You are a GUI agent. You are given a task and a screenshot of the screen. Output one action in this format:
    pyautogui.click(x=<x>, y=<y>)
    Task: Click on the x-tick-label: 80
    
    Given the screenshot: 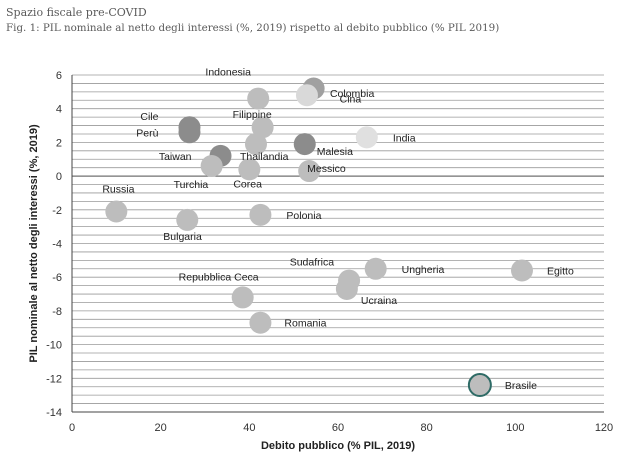 What is the action you would take?
    pyautogui.click(x=427, y=428)
    